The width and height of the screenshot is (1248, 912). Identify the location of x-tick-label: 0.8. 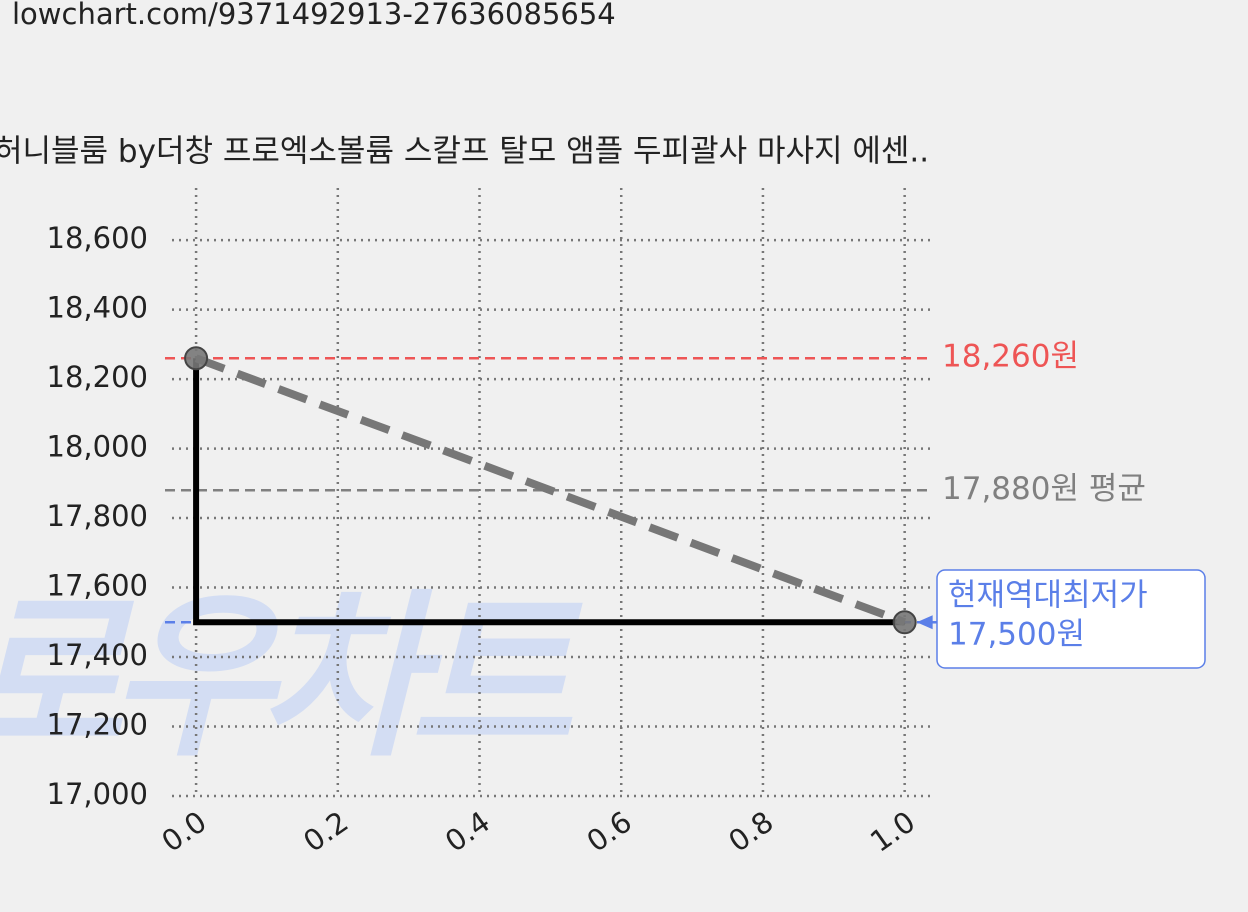
(750, 831).